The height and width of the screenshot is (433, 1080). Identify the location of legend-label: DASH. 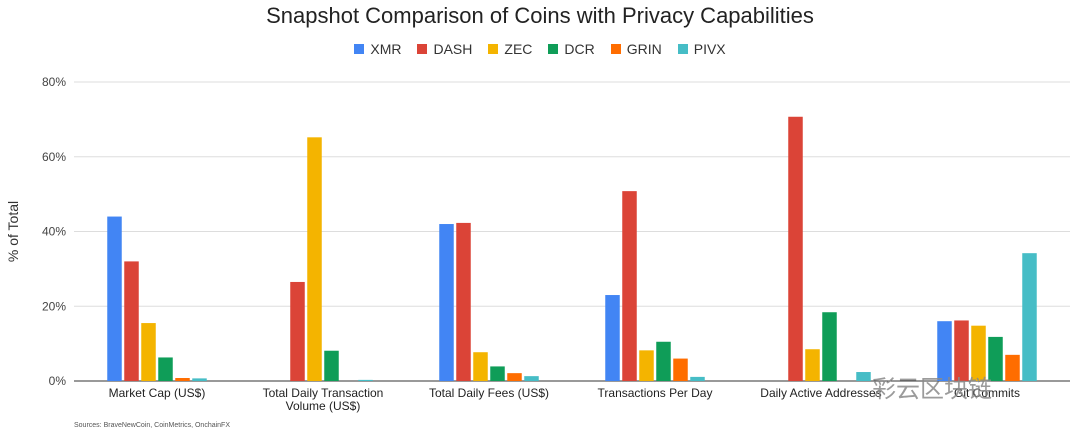
(453, 49).